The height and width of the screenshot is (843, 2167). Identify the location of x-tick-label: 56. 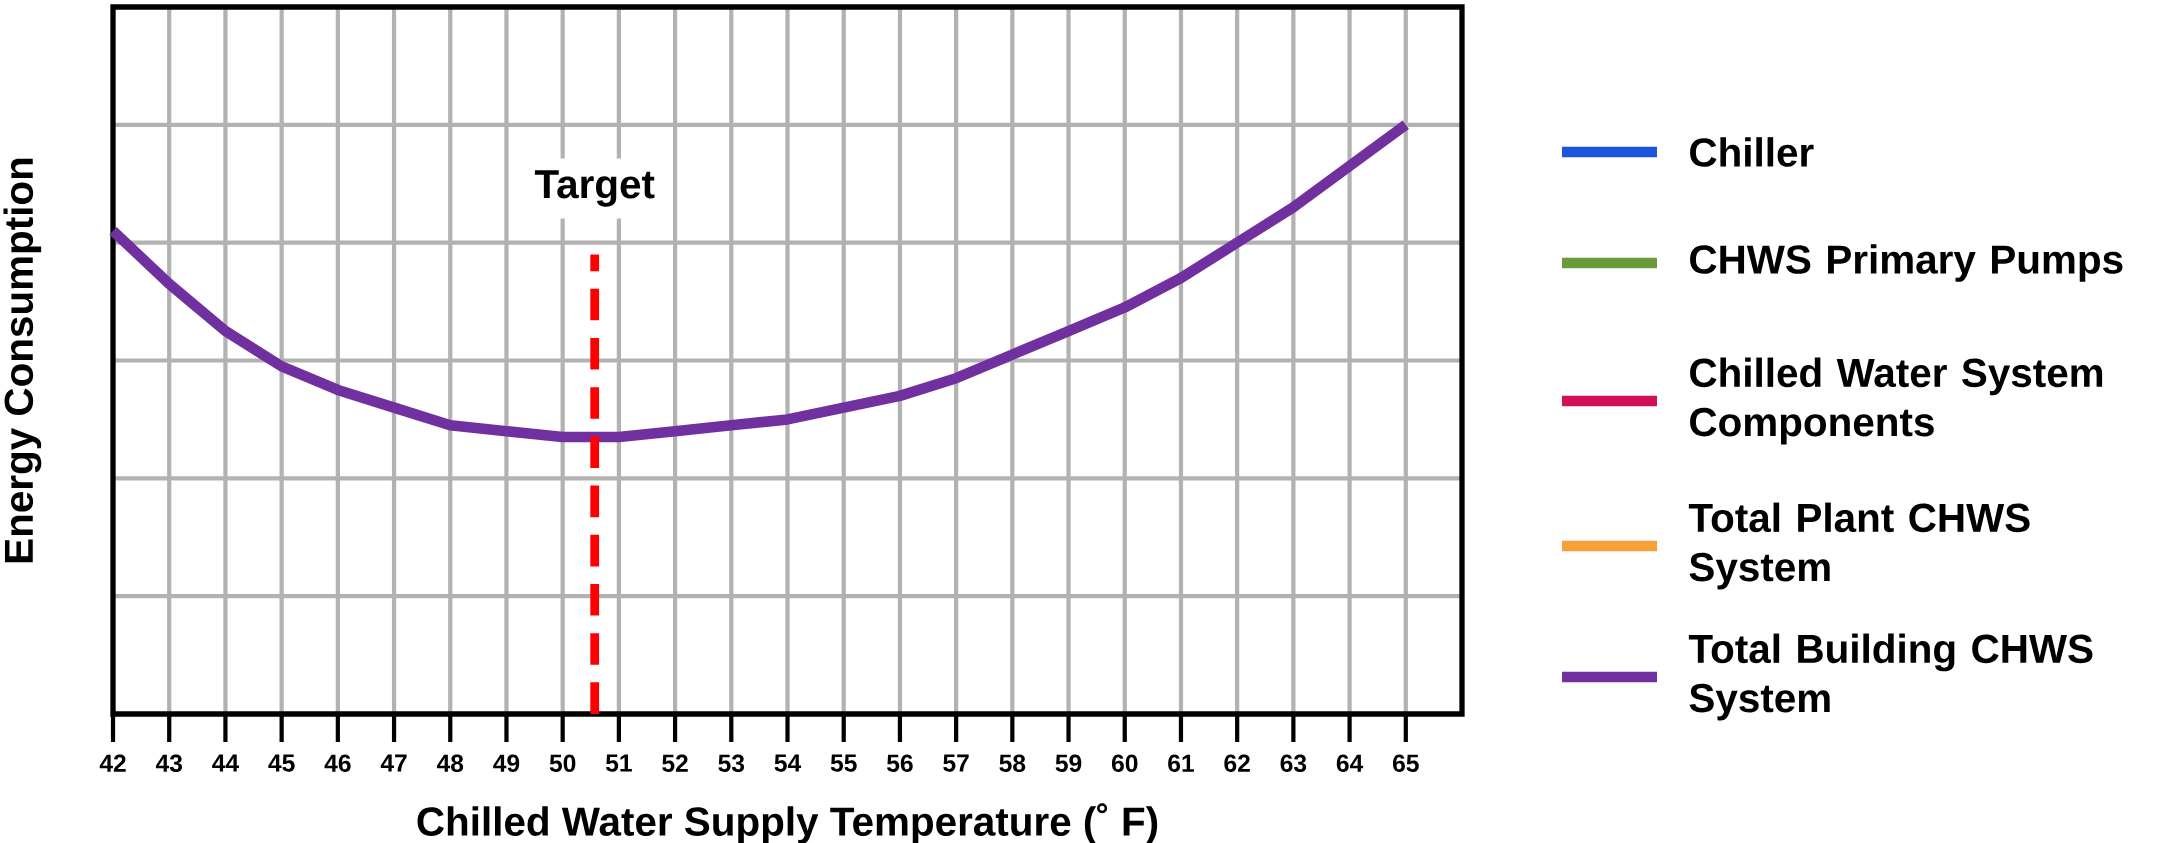
(900, 763).